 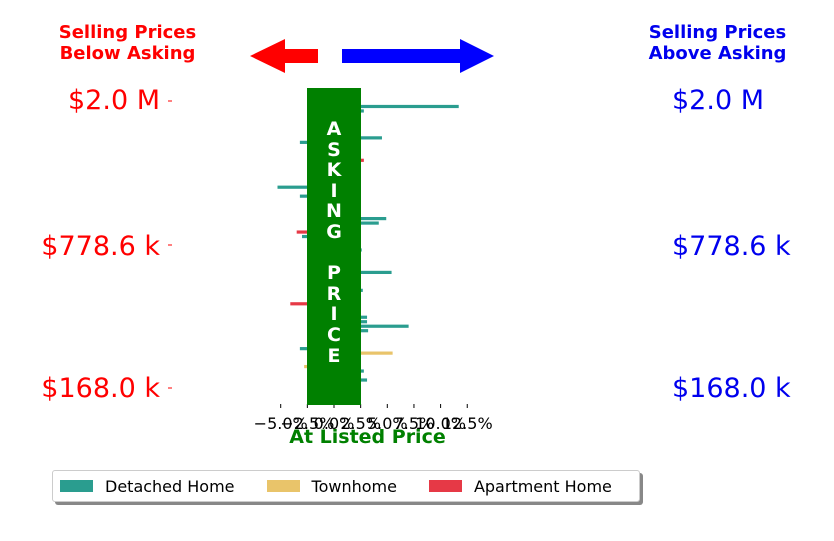 What do you see at coordinates (354, 486) in the screenshot?
I see `legend-label: Townhome` at bounding box center [354, 486].